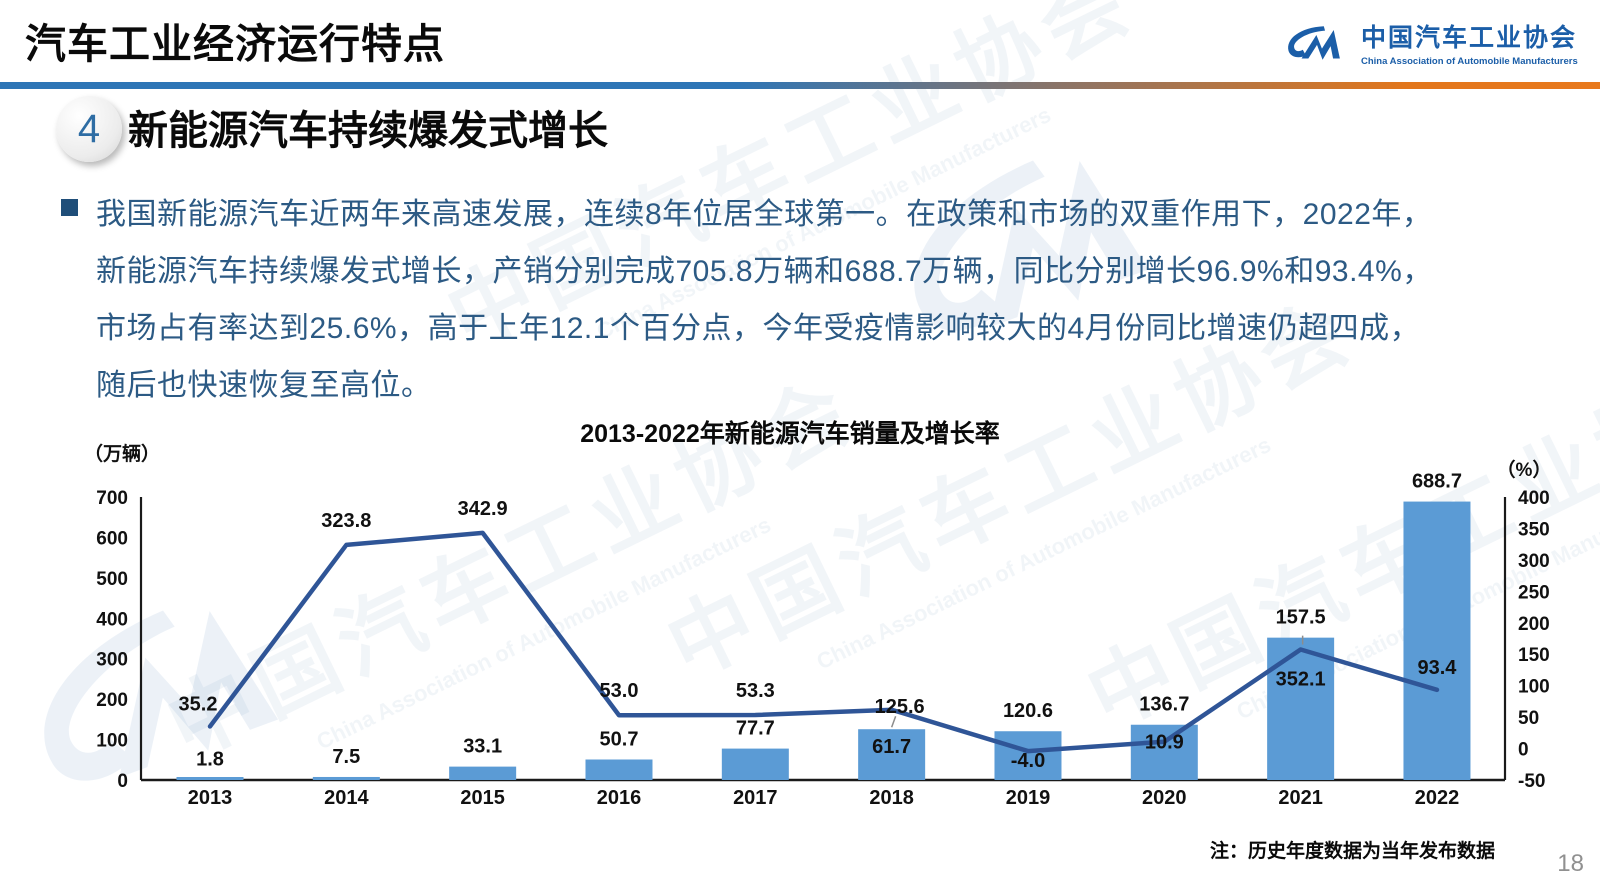  What do you see at coordinates (755, 729) in the screenshot?
I see `bar-label: 77.7` at bounding box center [755, 729].